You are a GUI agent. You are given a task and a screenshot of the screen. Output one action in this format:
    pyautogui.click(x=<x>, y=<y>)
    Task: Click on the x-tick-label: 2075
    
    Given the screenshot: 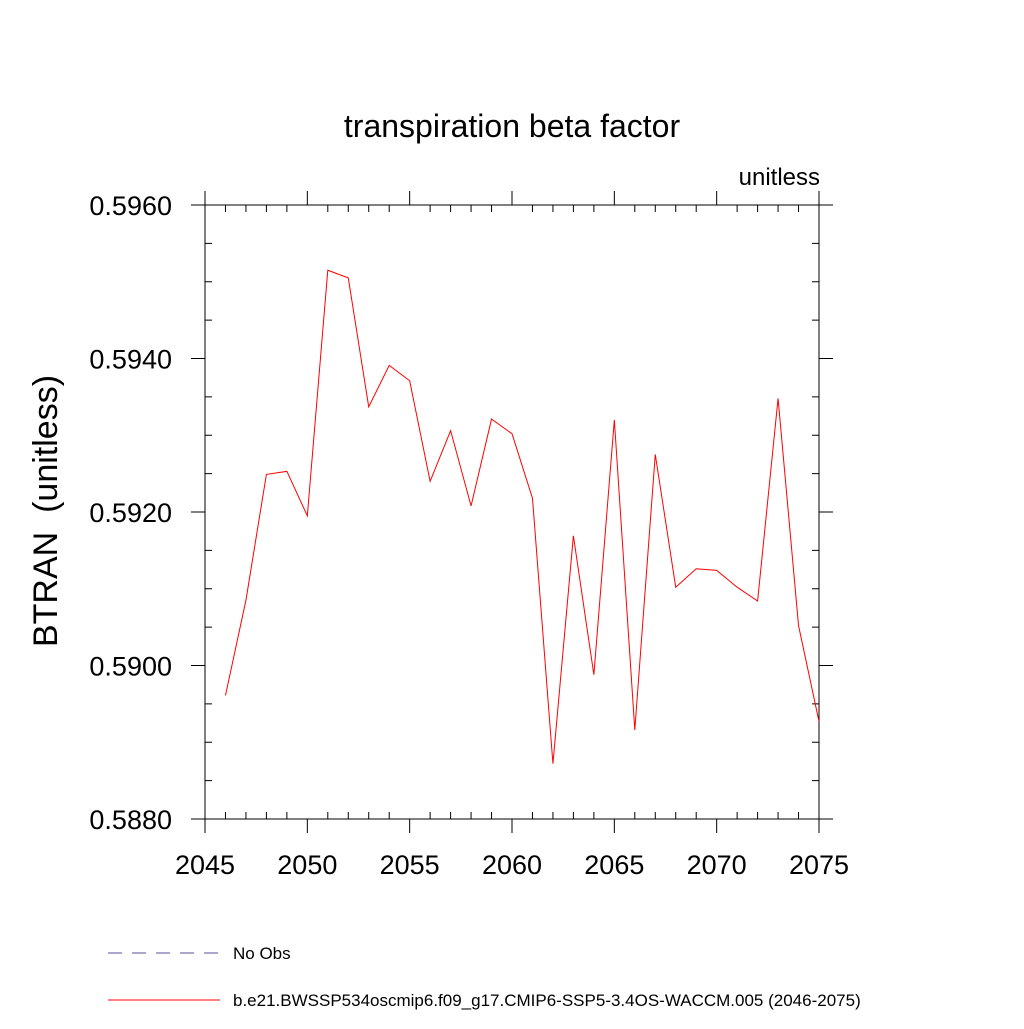 What is the action you would take?
    pyautogui.click(x=819, y=865)
    